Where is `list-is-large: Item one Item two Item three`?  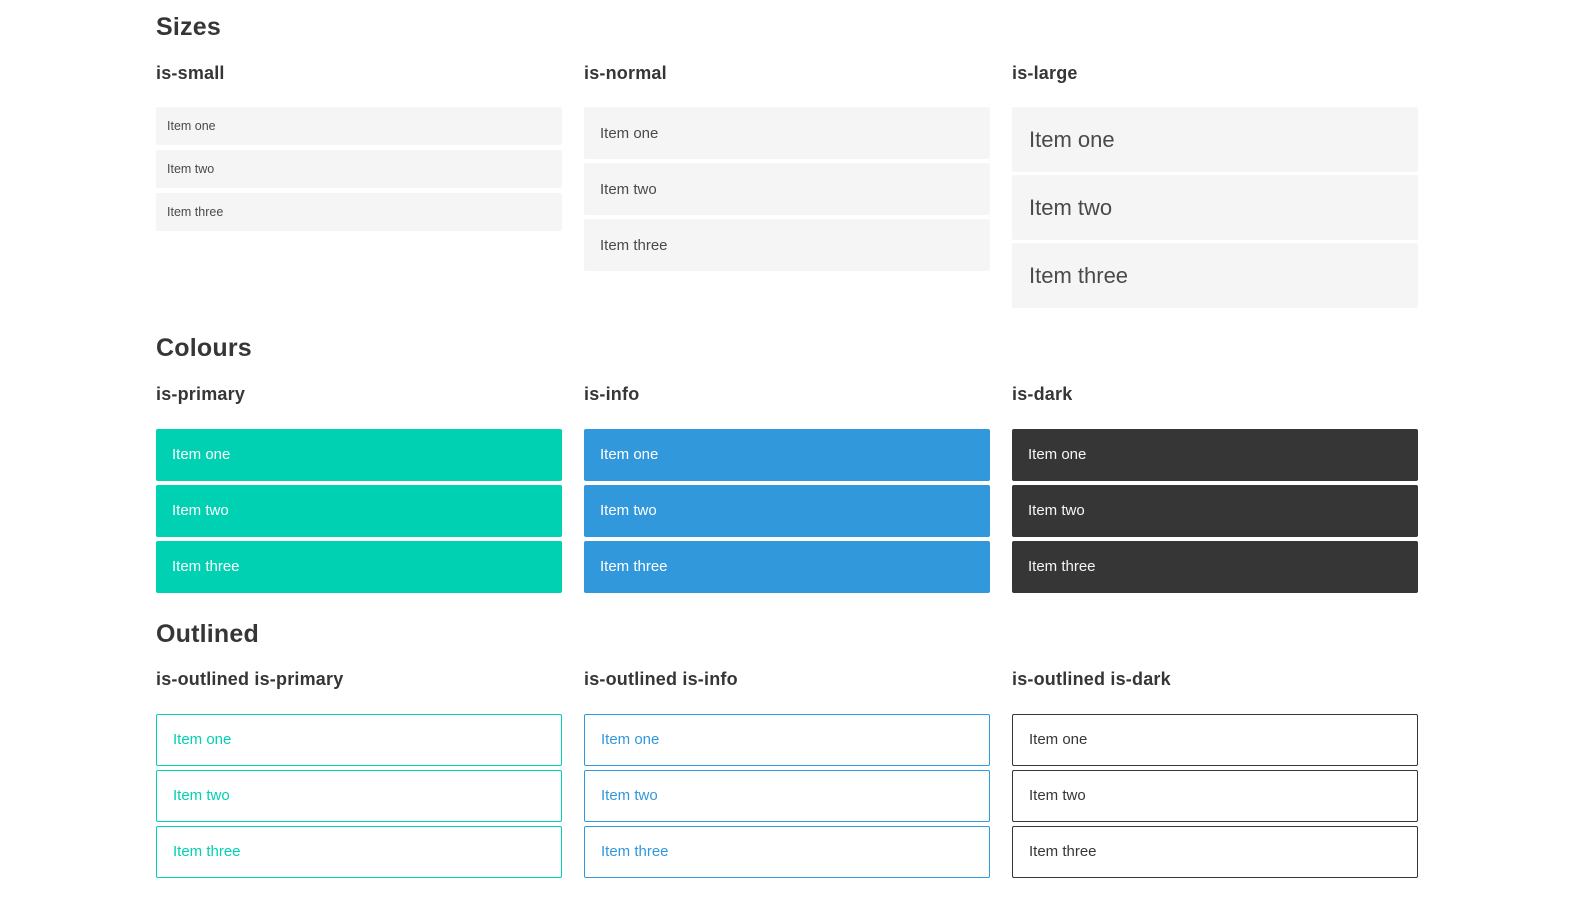
list-is-large: Item one Item two Item three is located at coordinates (1215, 208).